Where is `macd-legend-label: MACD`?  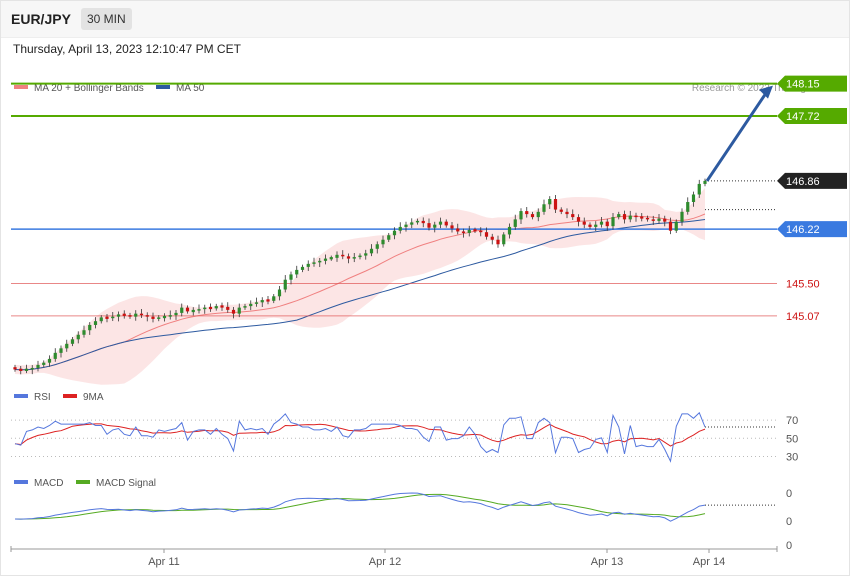
macd-legend-label: MACD is located at coordinates (48, 483).